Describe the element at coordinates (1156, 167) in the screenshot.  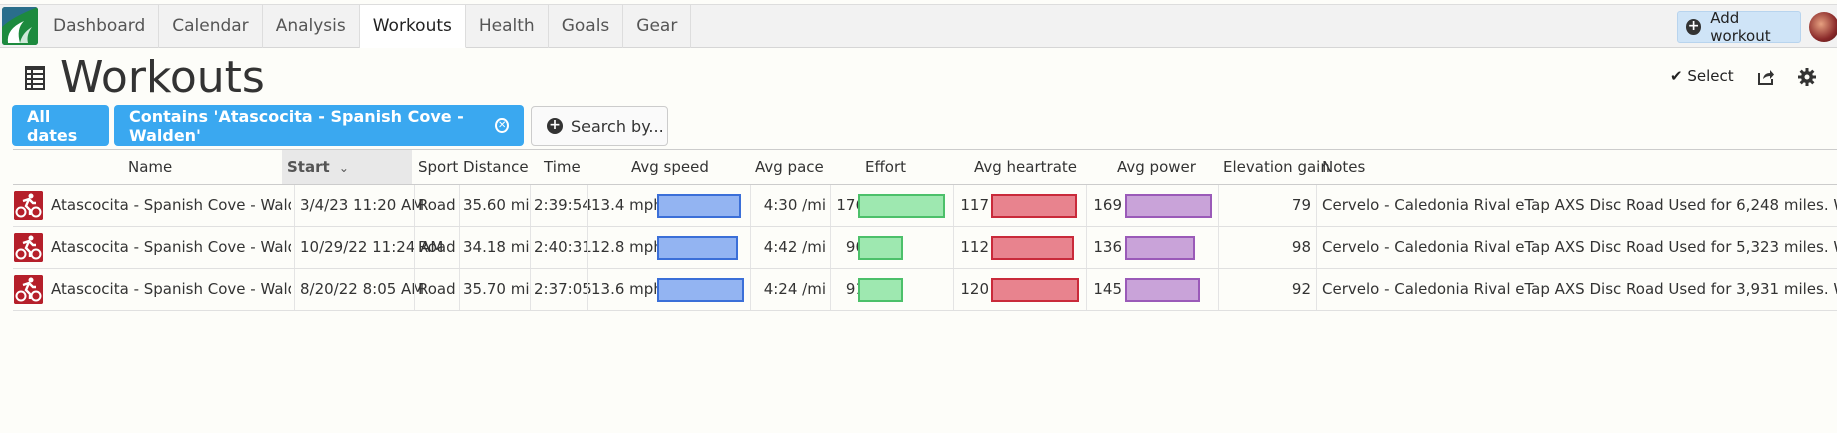
I see `col-avg-power: Avg power` at that location.